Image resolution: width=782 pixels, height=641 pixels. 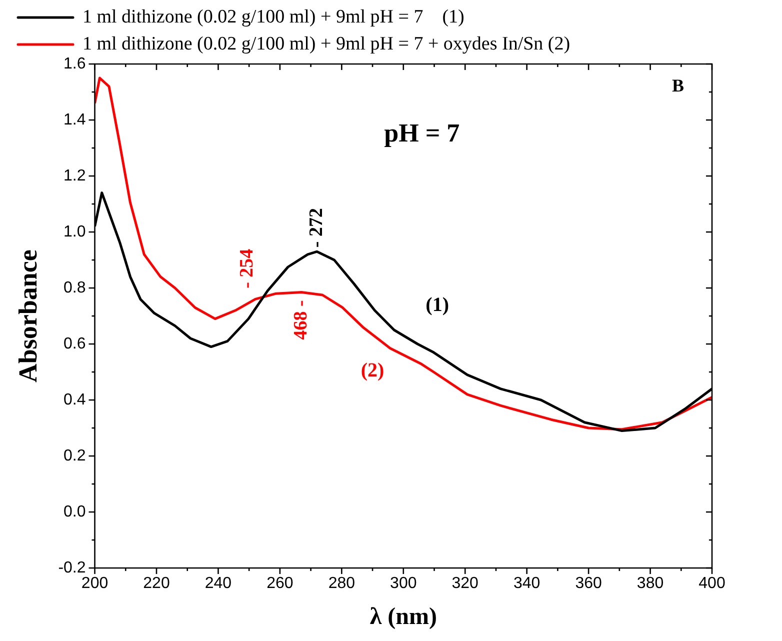 I want to click on y-tick-label: 1.2, so click(x=75, y=175).